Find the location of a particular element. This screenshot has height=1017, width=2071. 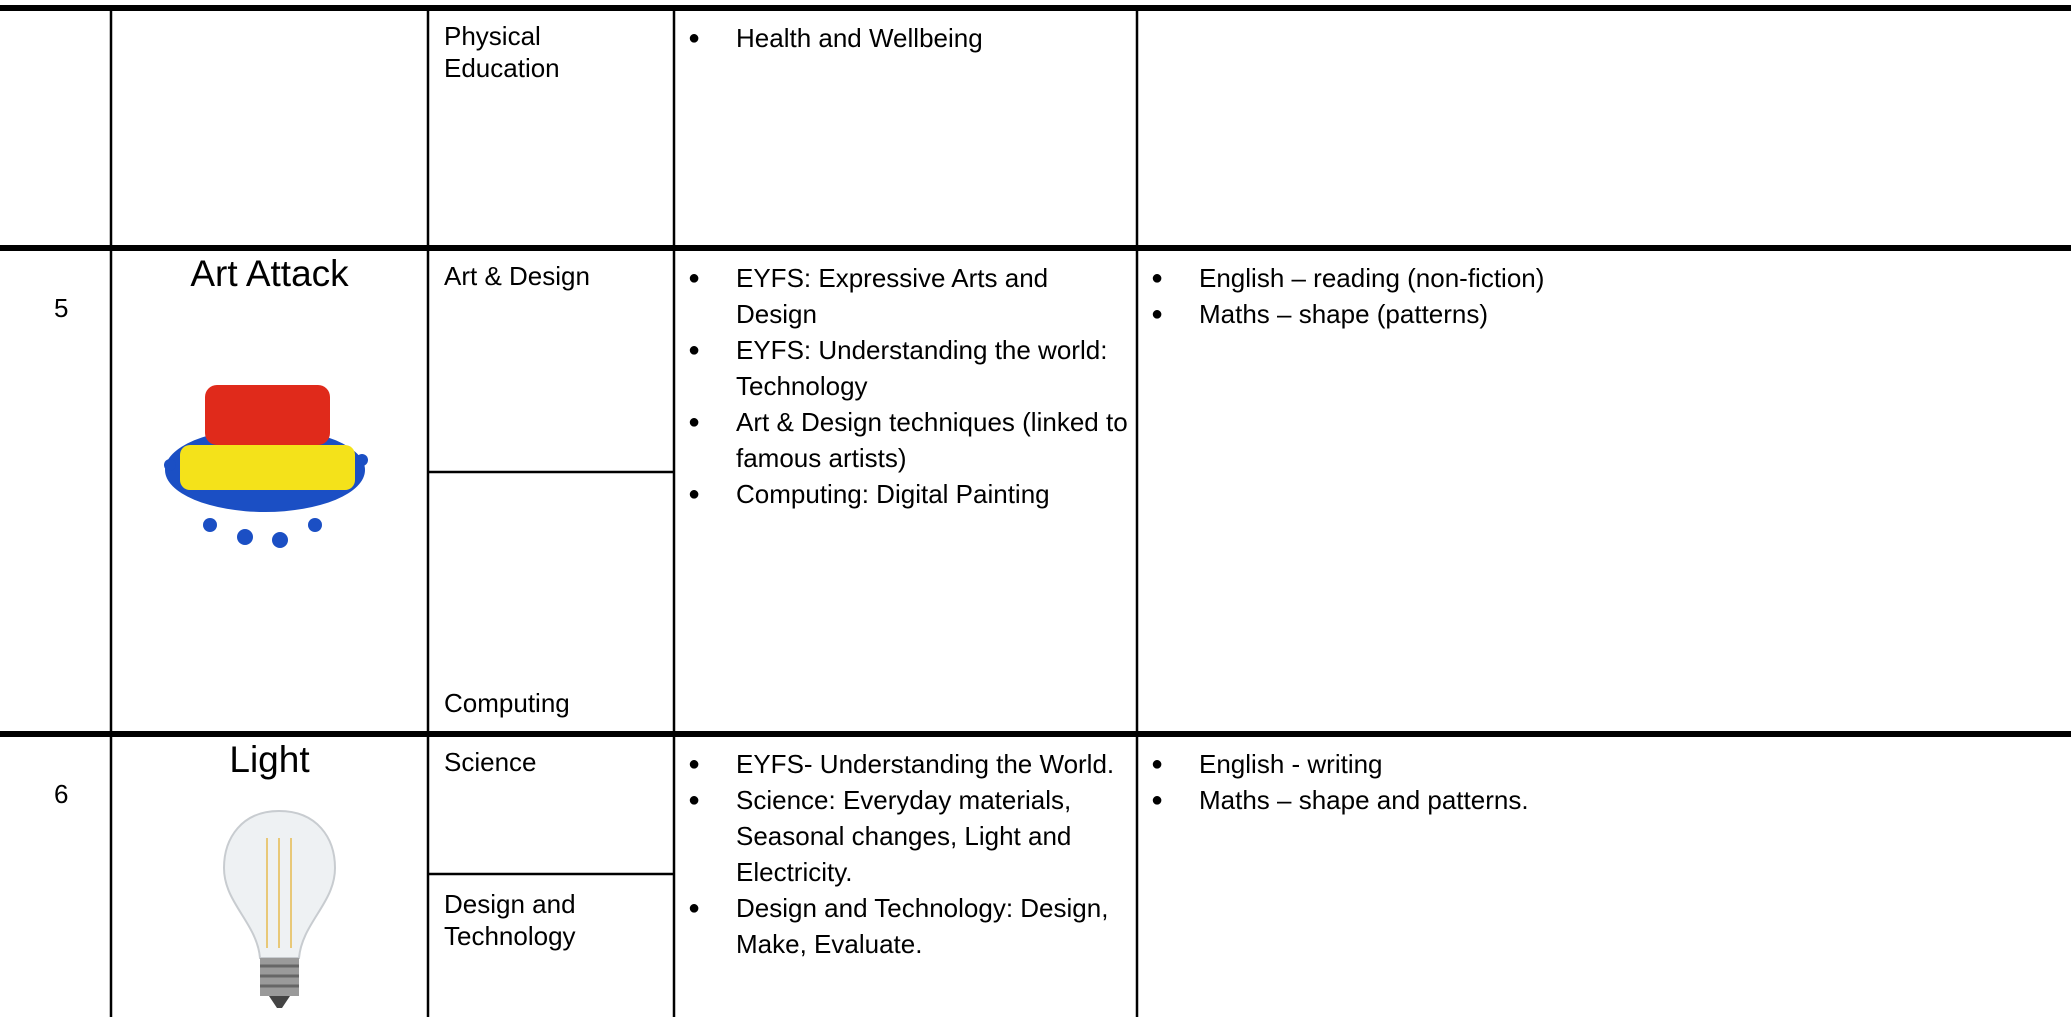

objectives-list: Health and Wellbeing is located at coordinates (904, 38).